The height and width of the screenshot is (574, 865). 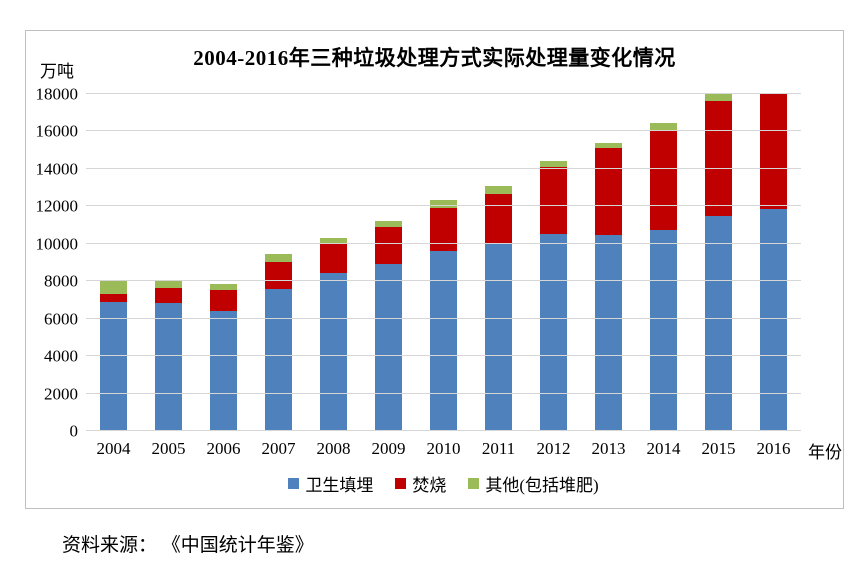 What do you see at coordinates (278, 448) in the screenshot?
I see `x-tick-label: 2007` at bounding box center [278, 448].